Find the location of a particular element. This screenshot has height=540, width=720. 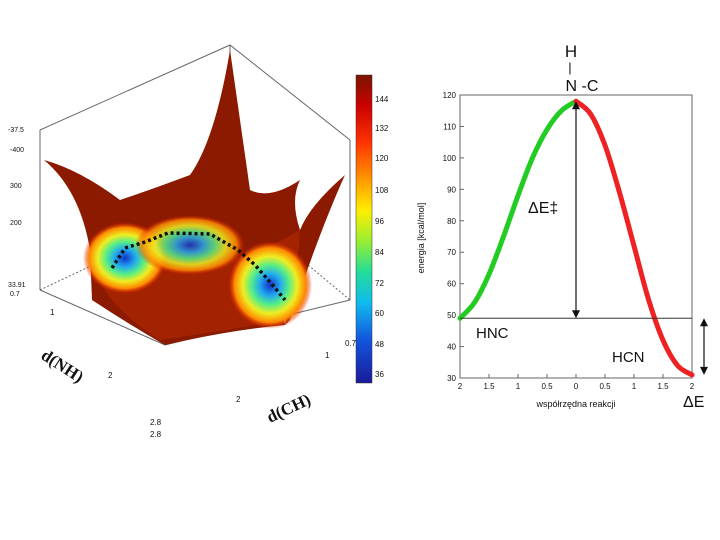

svg-text: -400 is located at coordinates (17, 150).